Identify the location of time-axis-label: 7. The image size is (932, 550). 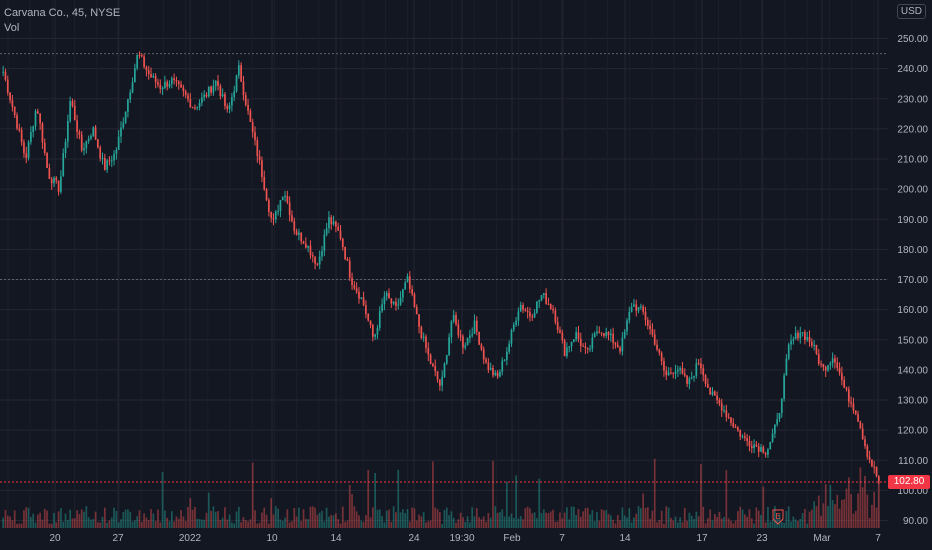
(562, 538).